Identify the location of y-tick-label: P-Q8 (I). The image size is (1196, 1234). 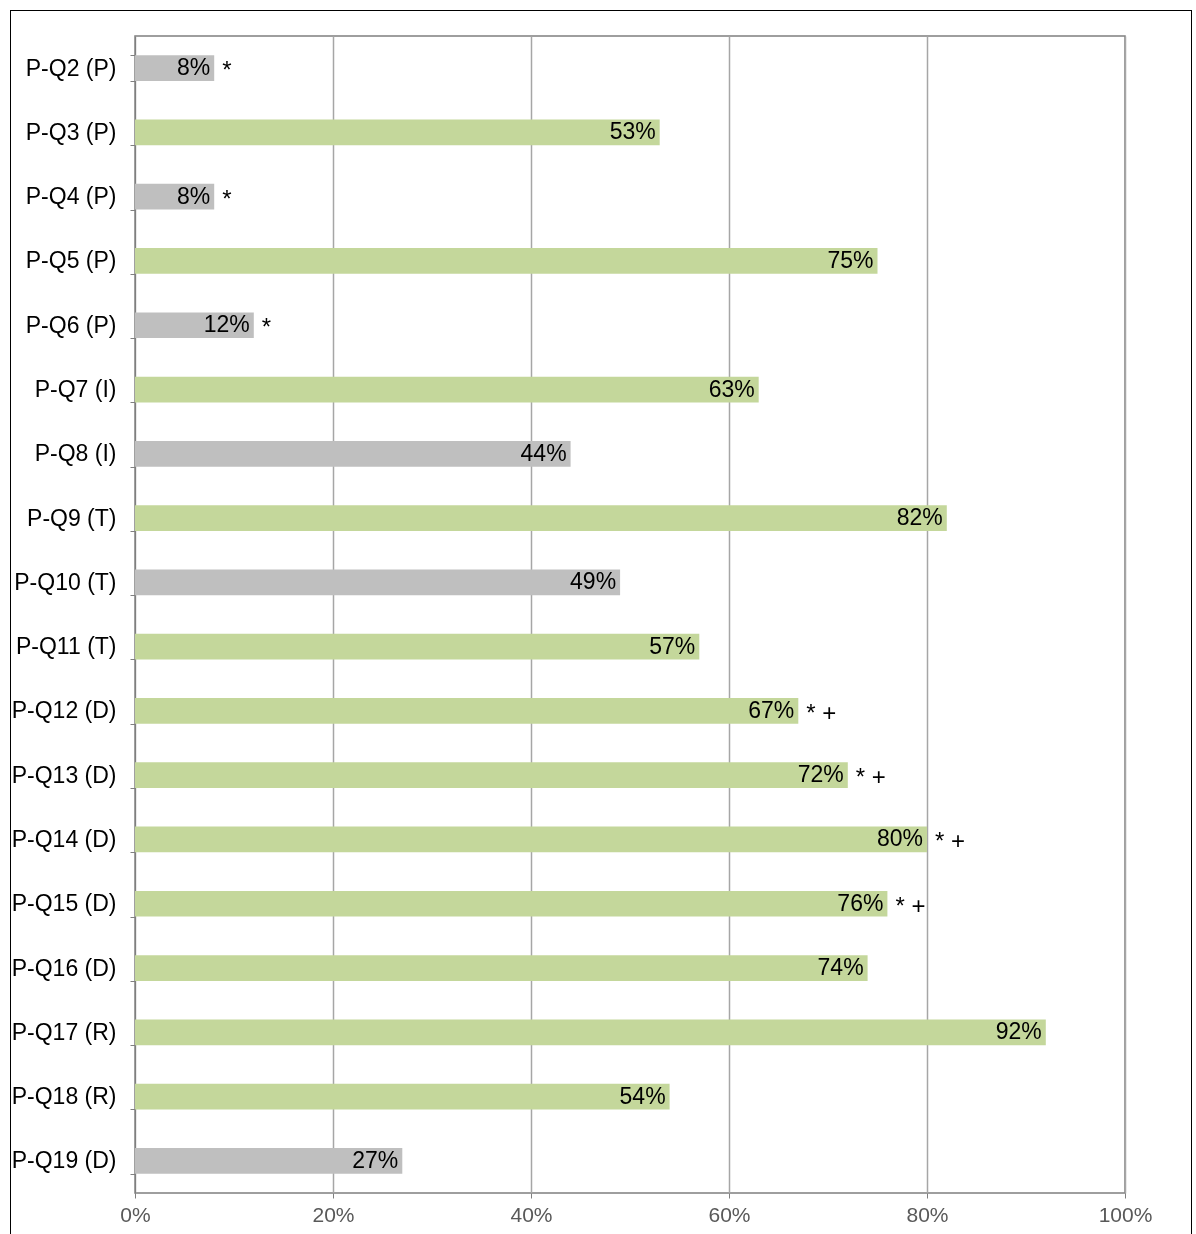
(75, 453).